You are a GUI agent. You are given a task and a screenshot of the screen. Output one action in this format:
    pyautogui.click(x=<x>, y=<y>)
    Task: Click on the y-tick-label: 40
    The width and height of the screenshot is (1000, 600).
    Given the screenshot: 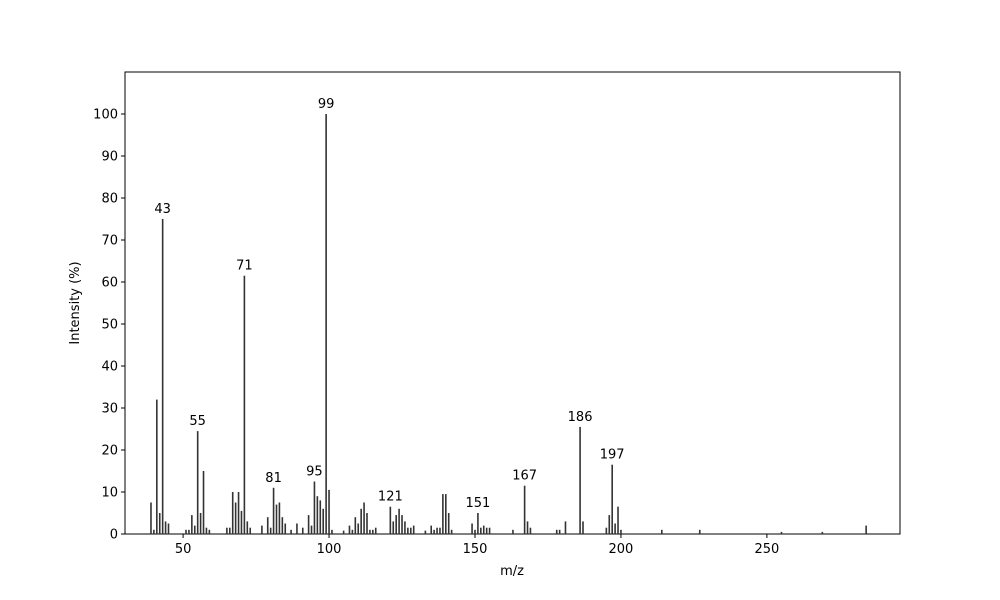 What is the action you would take?
    pyautogui.click(x=109, y=367)
    